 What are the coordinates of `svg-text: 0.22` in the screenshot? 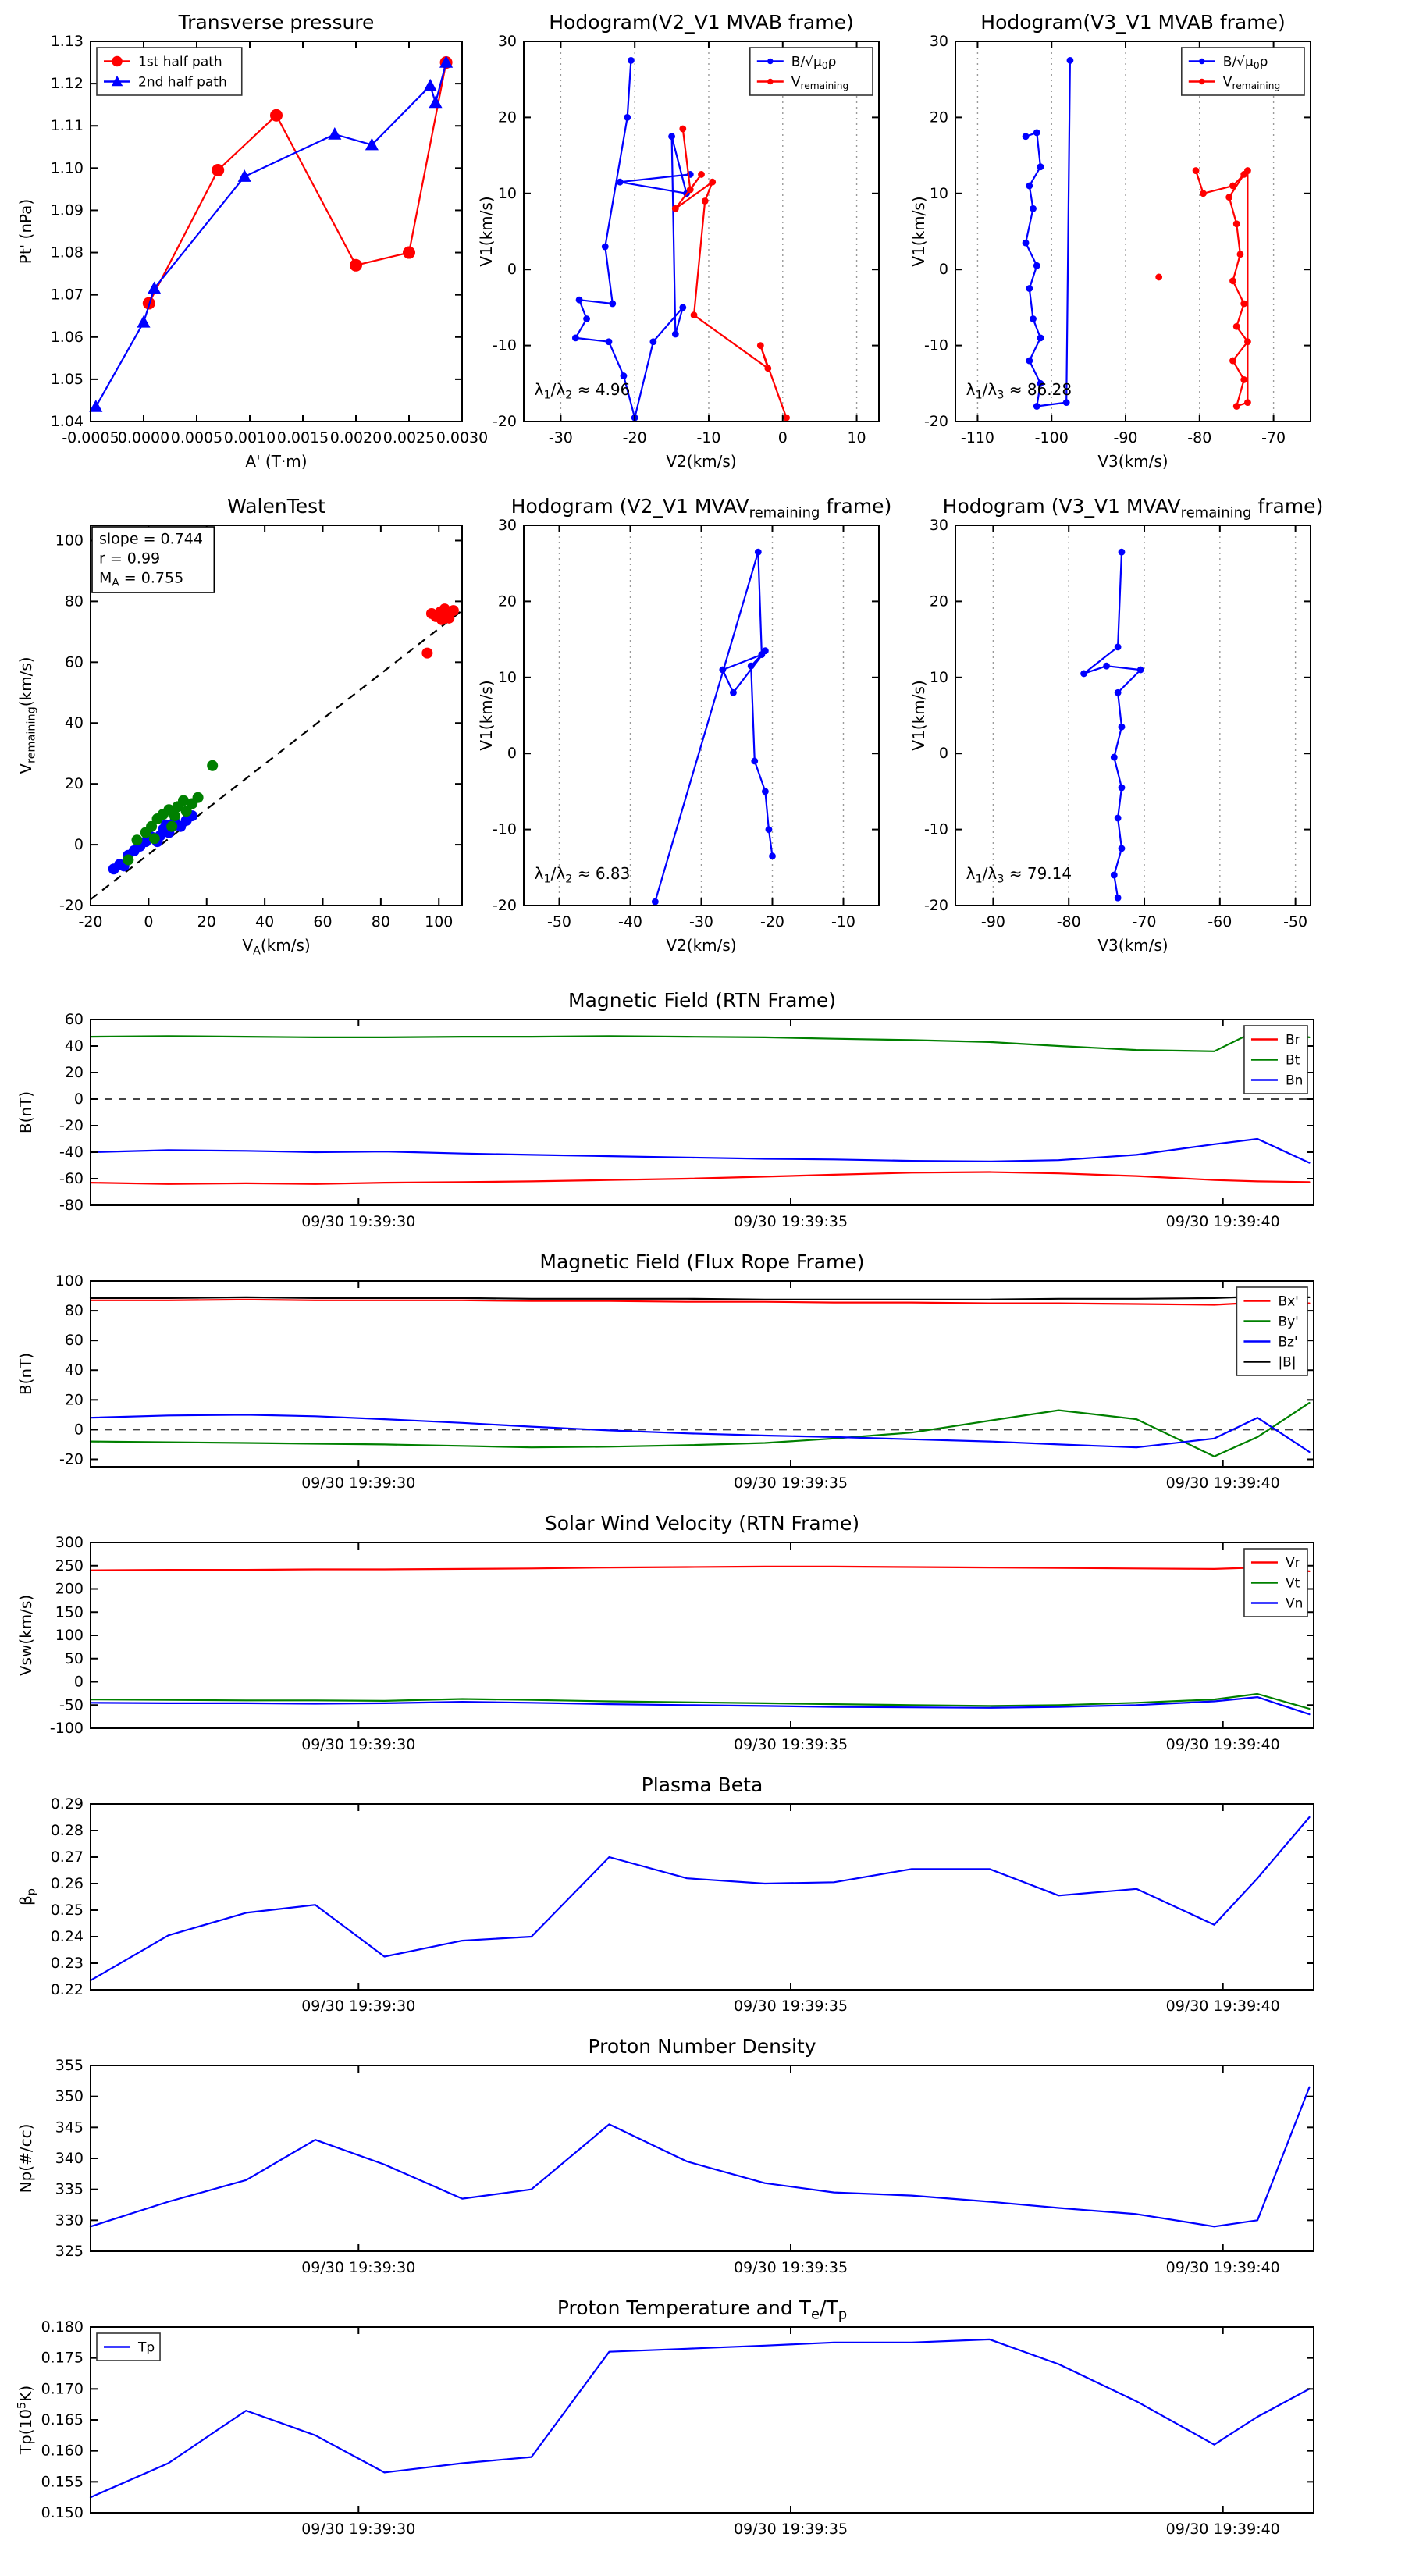 It's located at (68, 1989).